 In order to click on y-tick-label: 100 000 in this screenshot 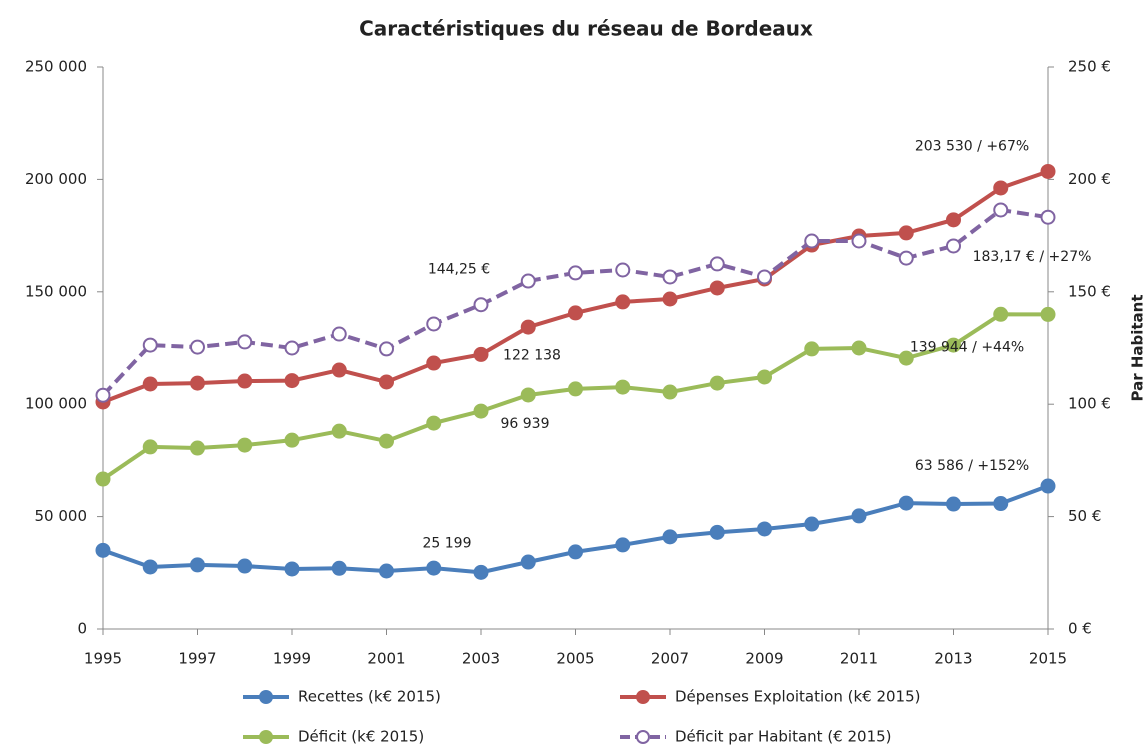, I will do `click(56, 404)`.